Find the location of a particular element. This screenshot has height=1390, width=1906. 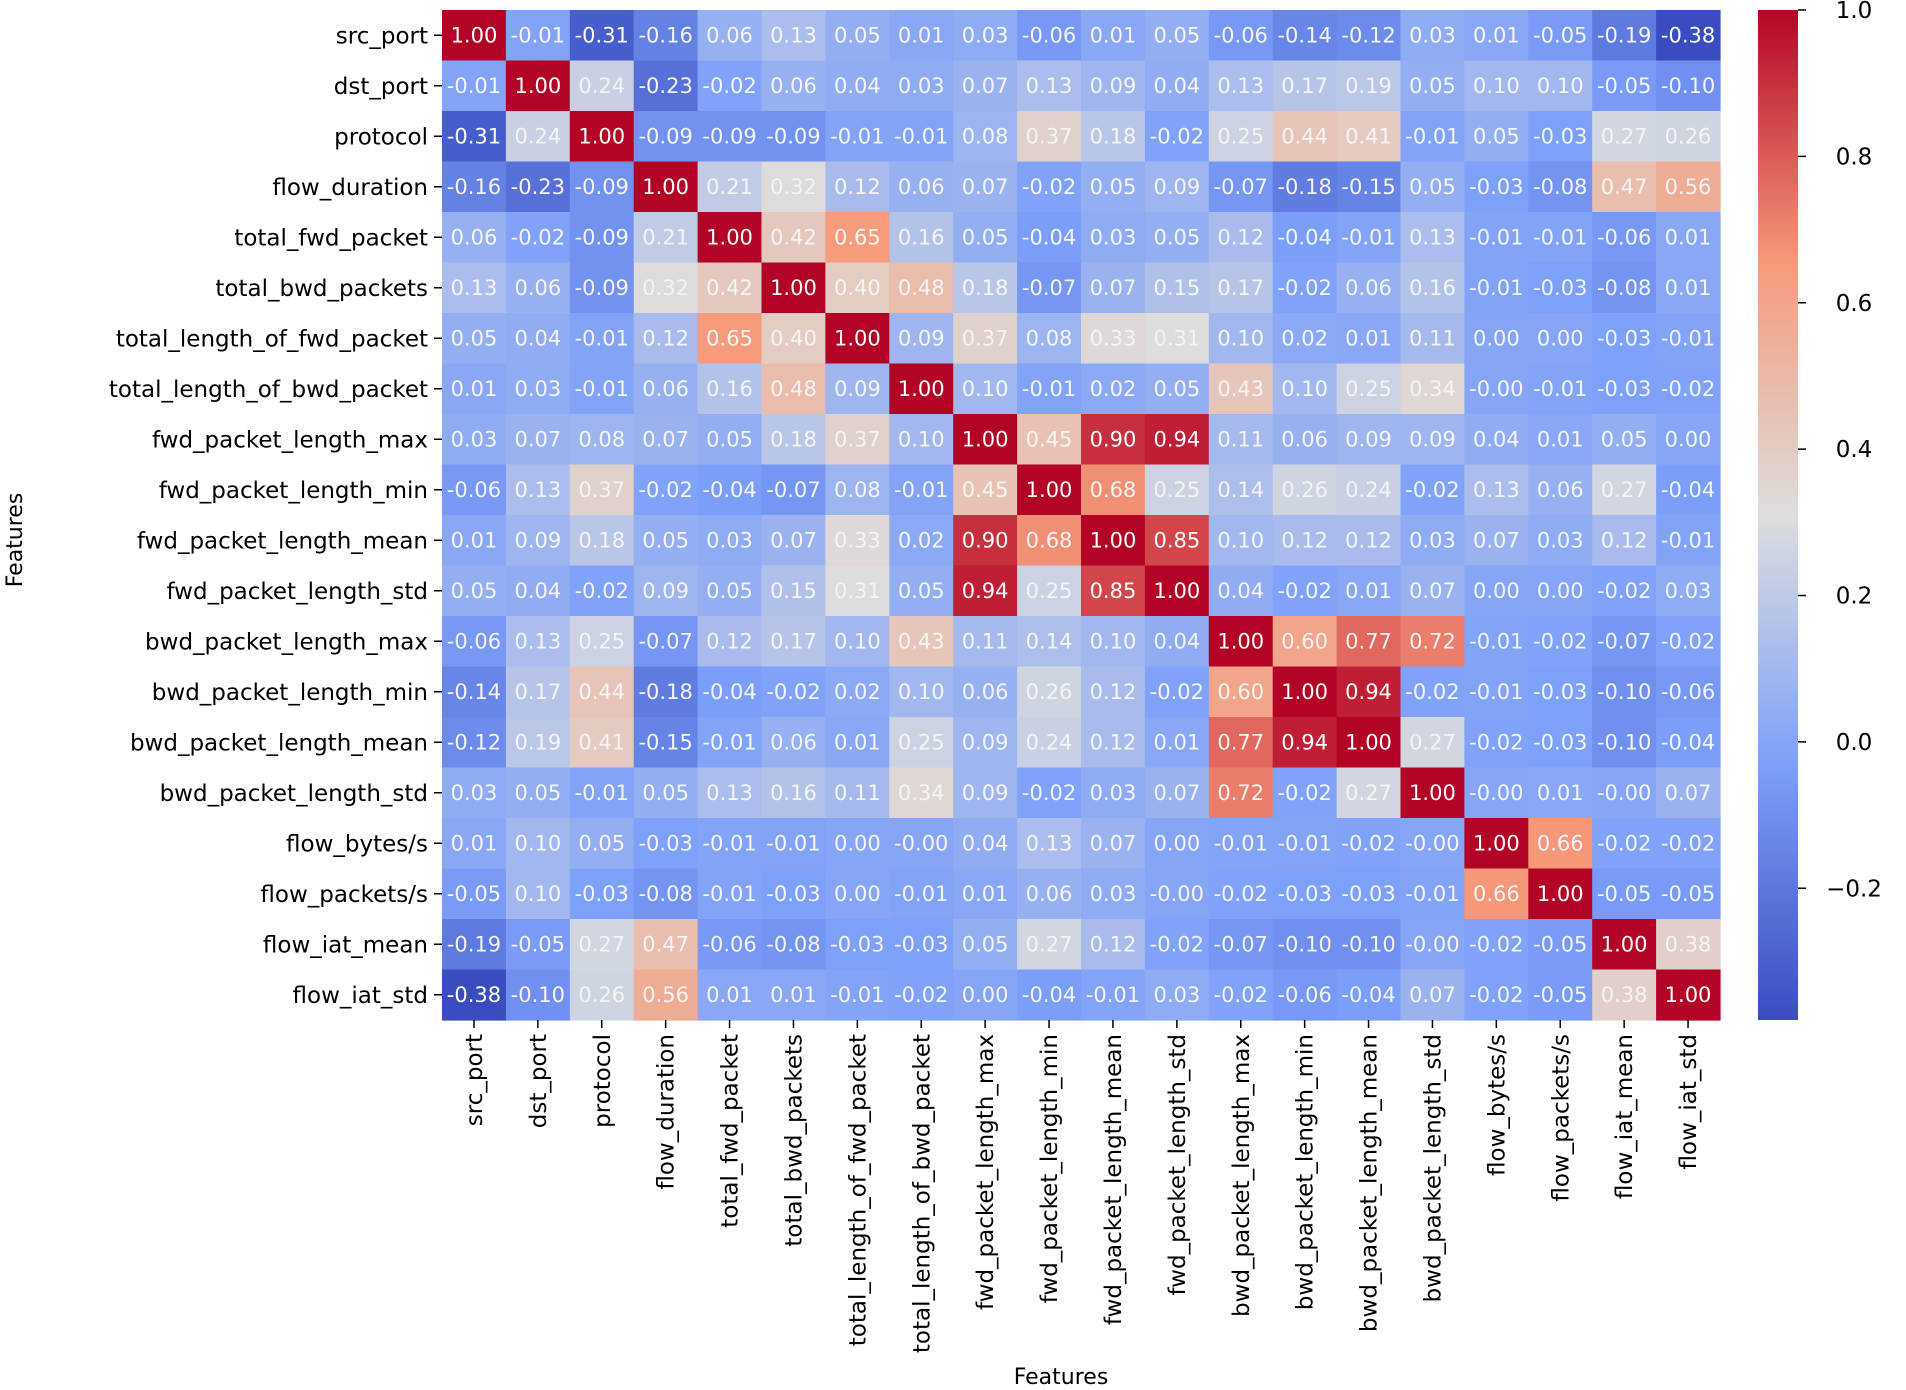

heatmap-cell-label: 0.72 is located at coordinates (1432, 641).